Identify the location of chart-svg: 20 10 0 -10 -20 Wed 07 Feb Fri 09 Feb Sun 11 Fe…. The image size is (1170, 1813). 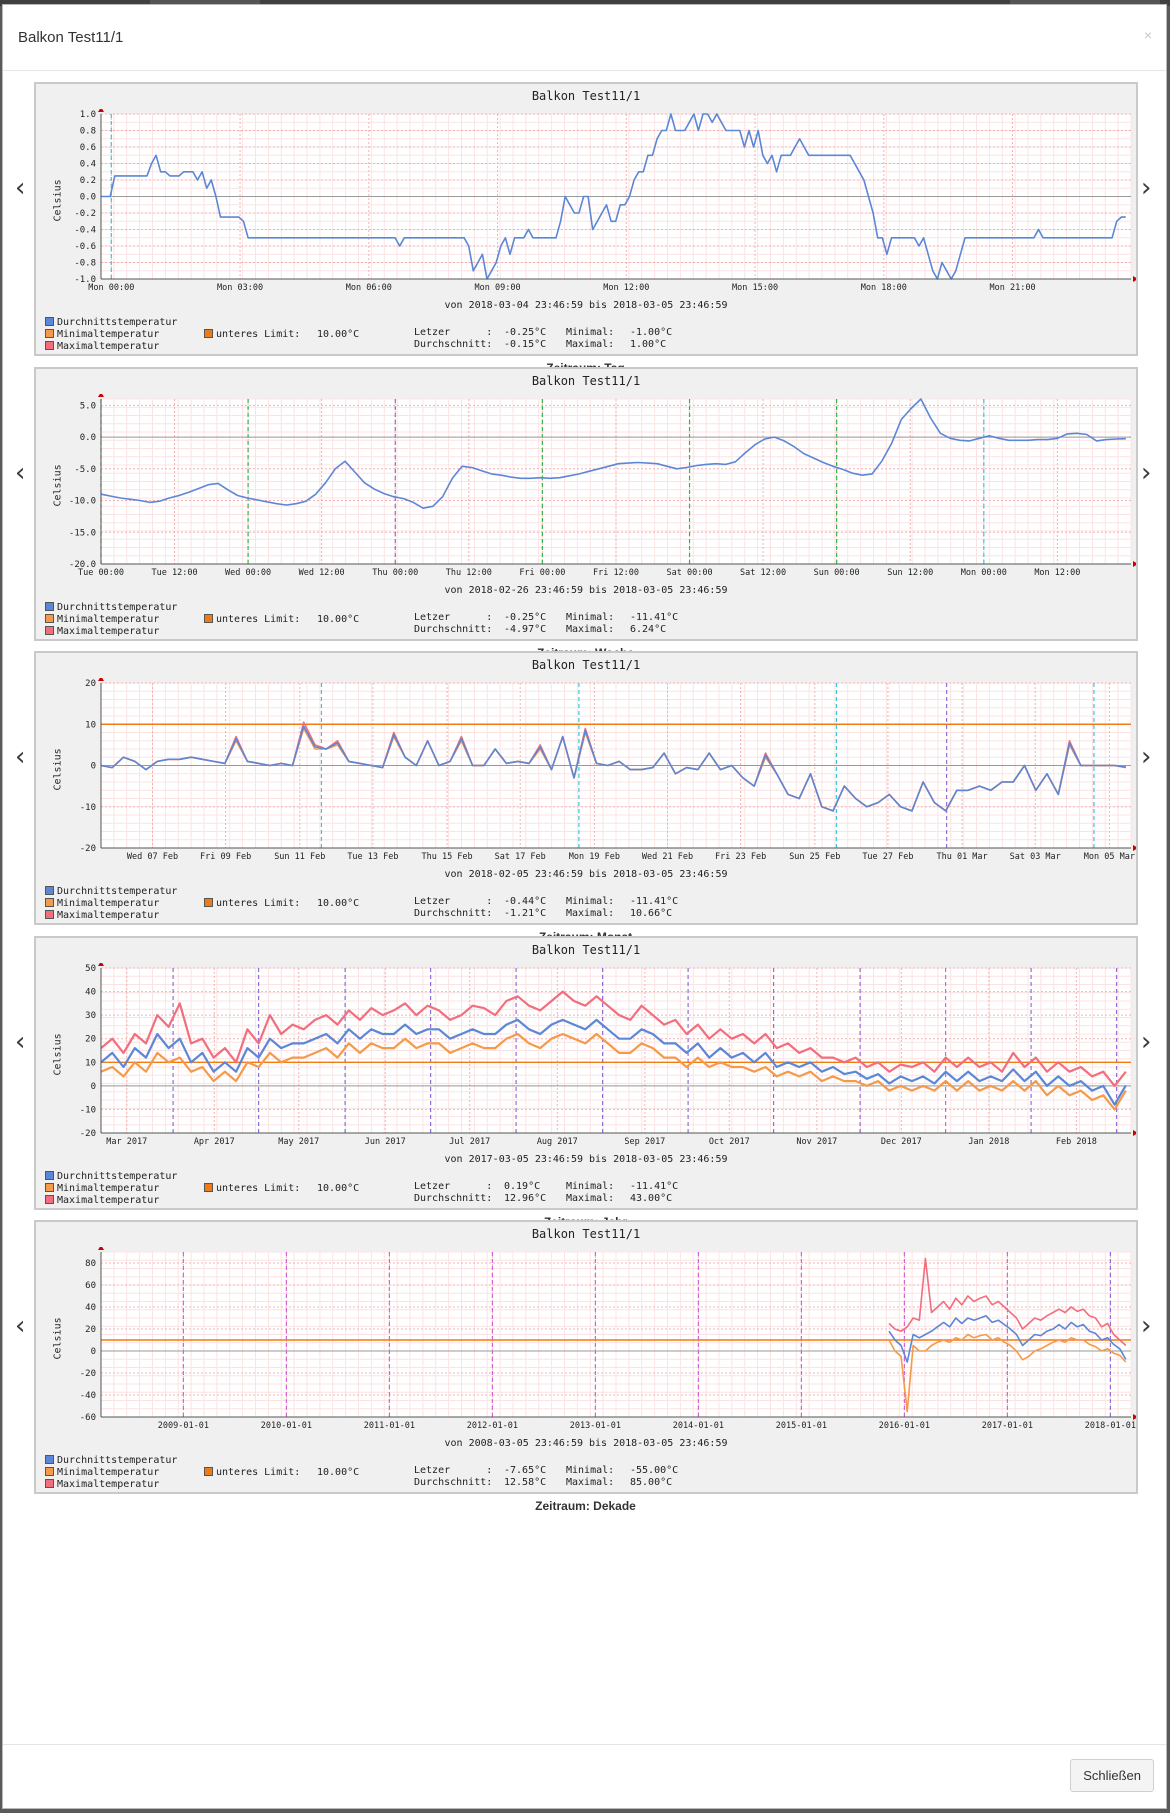
(608, 770).